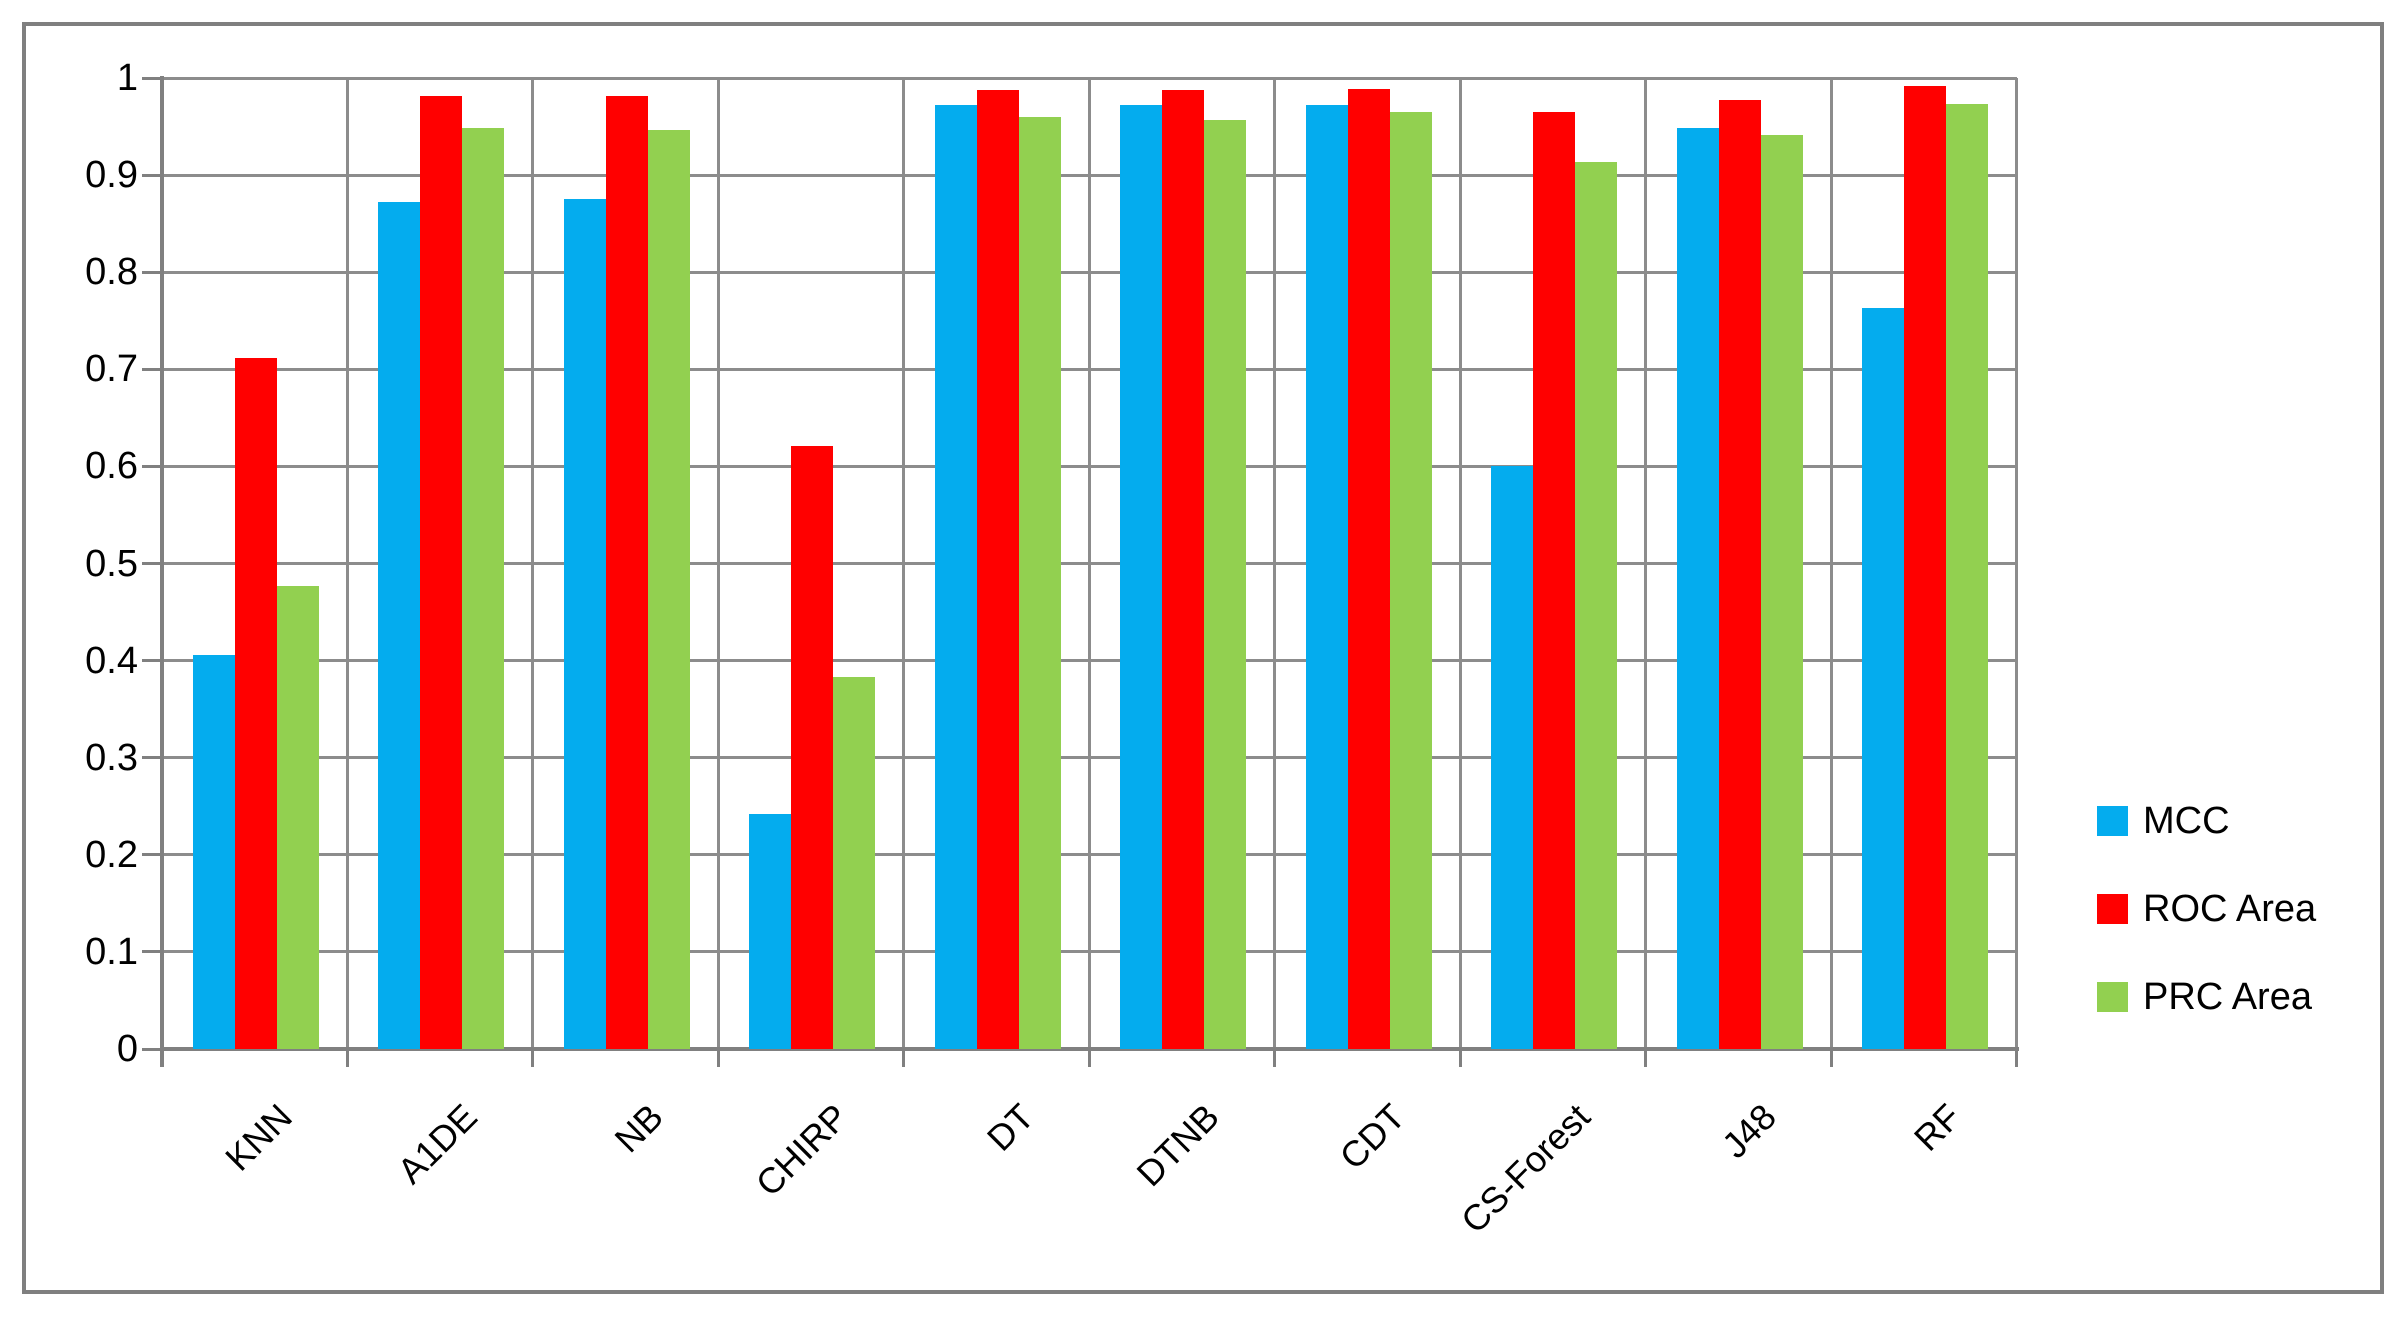  I want to click on legend-item-MCC: MCC, so click(2163, 821).